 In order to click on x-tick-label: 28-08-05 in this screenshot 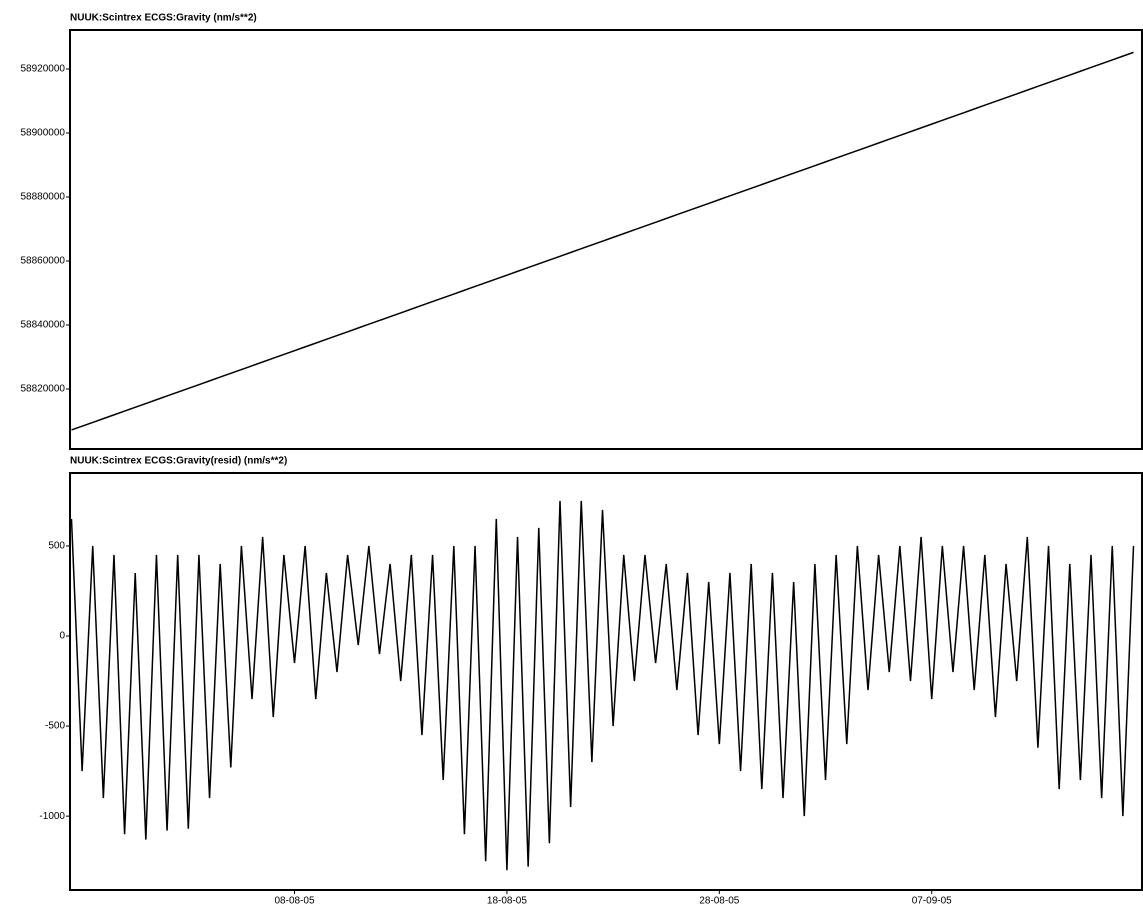, I will do `click(719, 901)`.